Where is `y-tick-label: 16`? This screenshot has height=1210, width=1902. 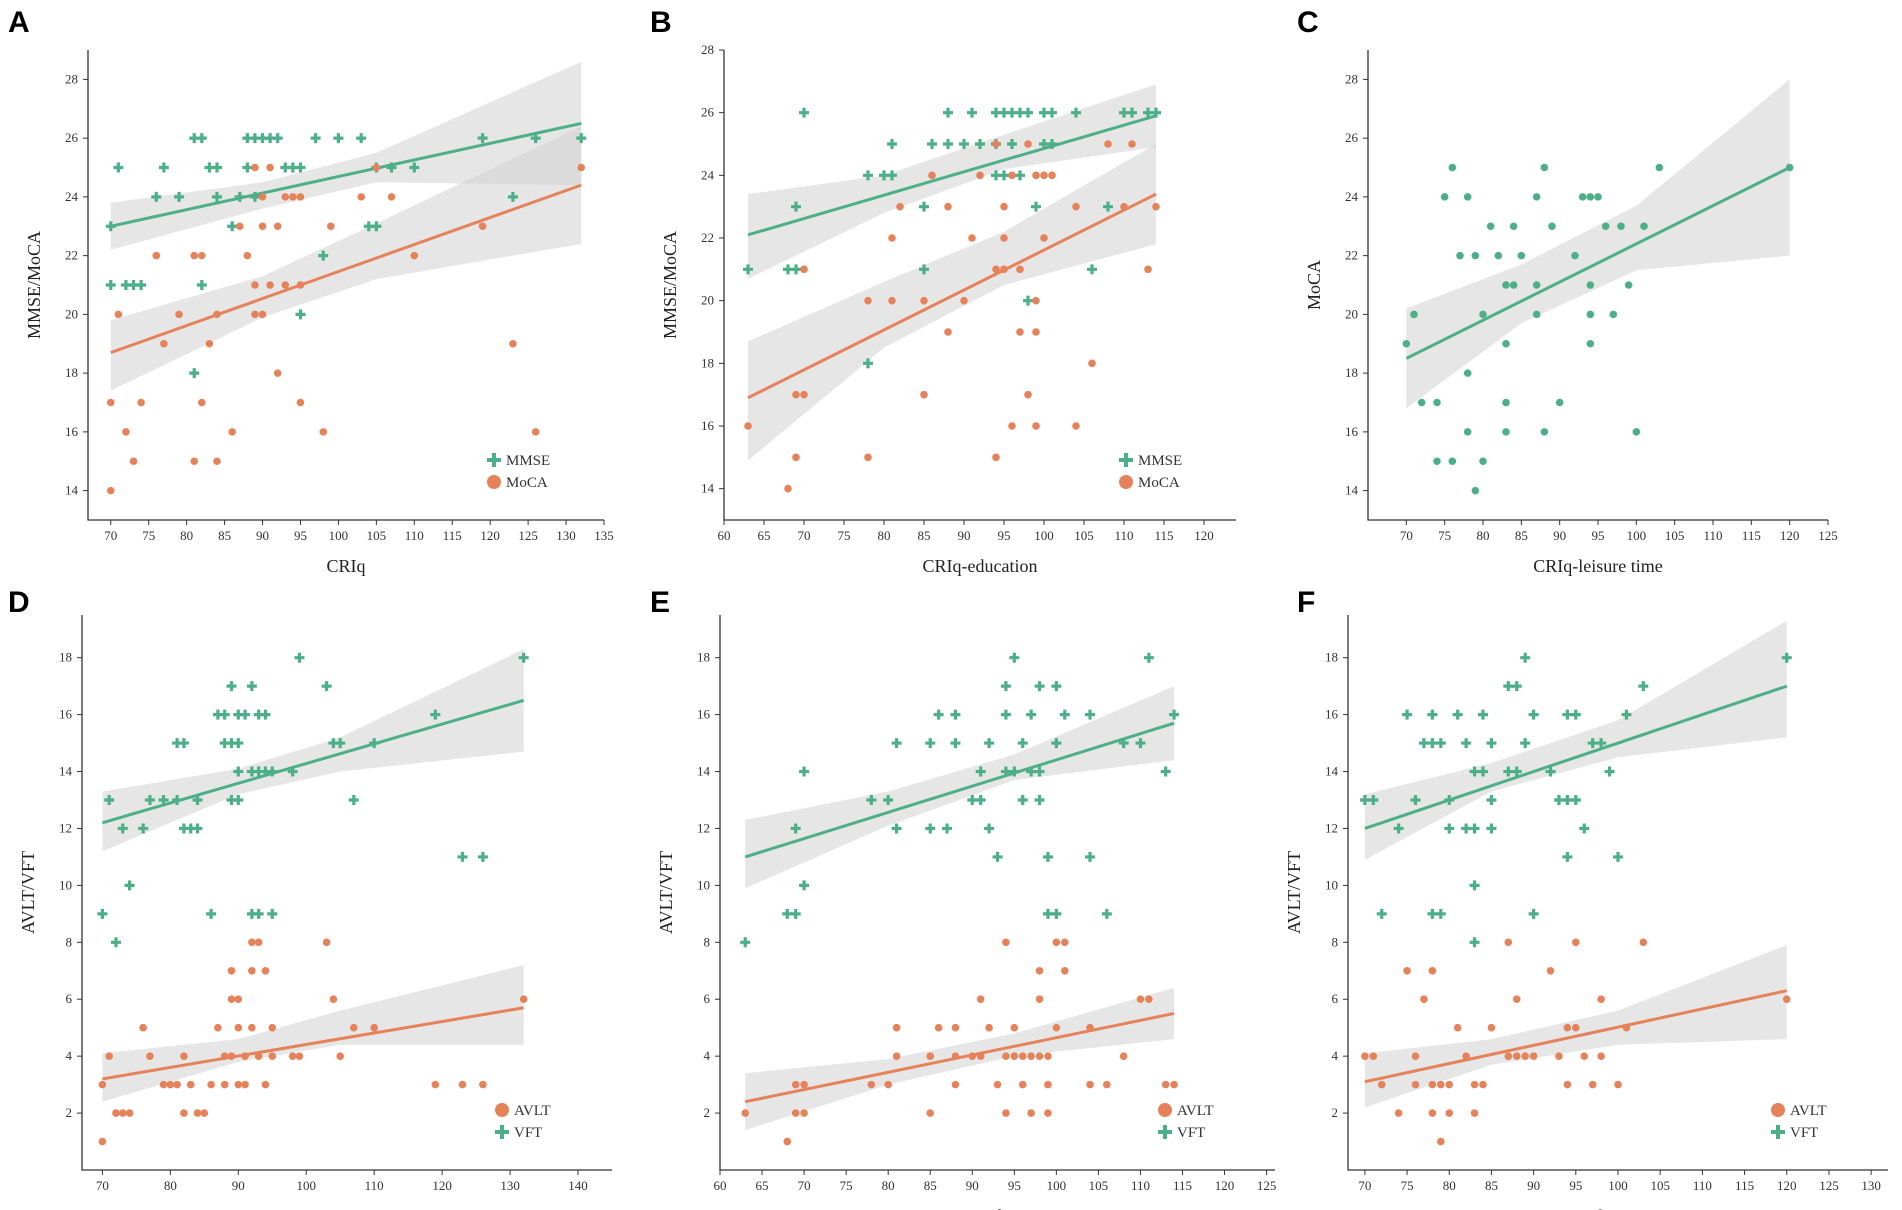 y-tick-label: 16 is located at coordinates (1332, 714).